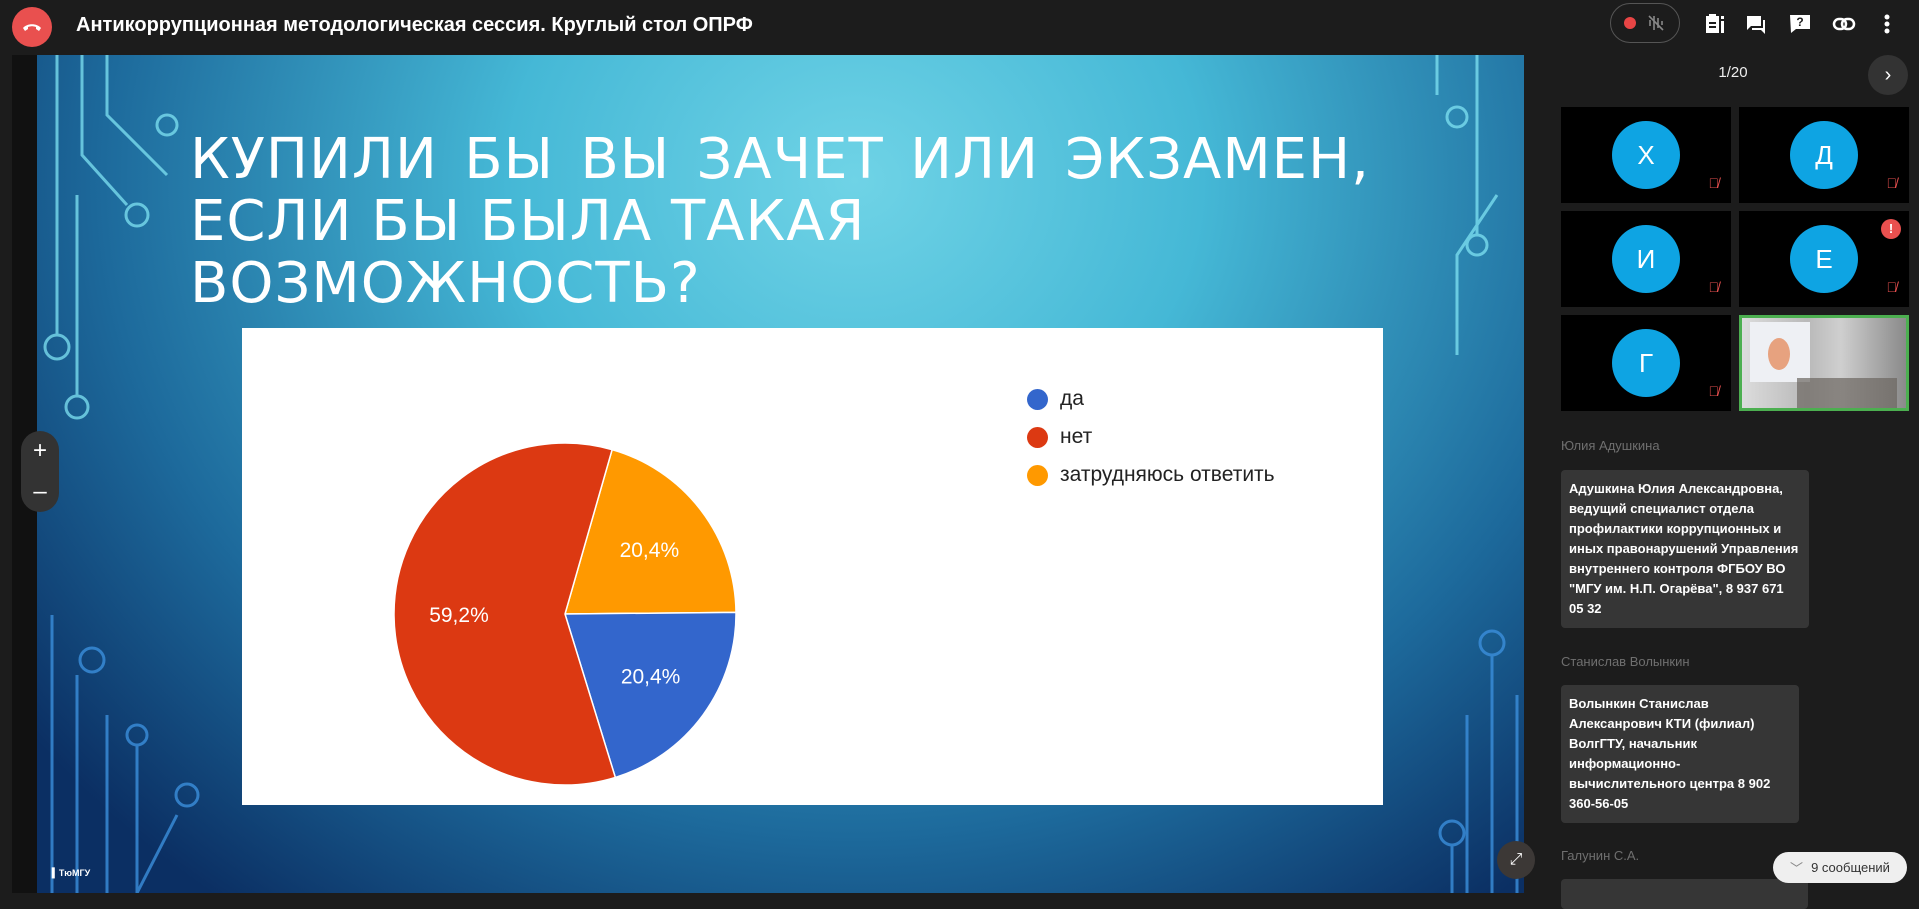 The height and width of the screenshot is (909, 1919). What do you see at coordinates (1891, 229) in the screenshot?
I see `warning-icon: !` at bounding box center [1891, 229].